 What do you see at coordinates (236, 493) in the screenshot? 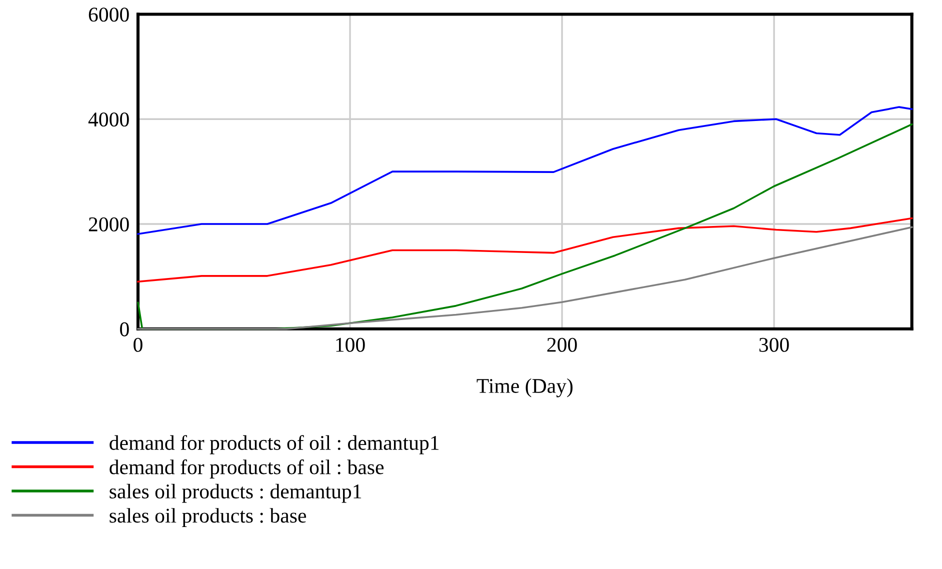
I see `legend-label: sales oil products : demantup1` at bounding box center [236, 493].